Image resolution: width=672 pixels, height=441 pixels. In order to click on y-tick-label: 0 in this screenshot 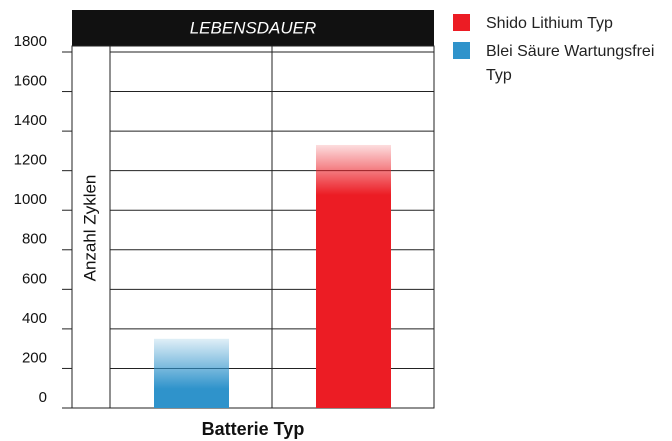, I will do `click(43, 397)`.